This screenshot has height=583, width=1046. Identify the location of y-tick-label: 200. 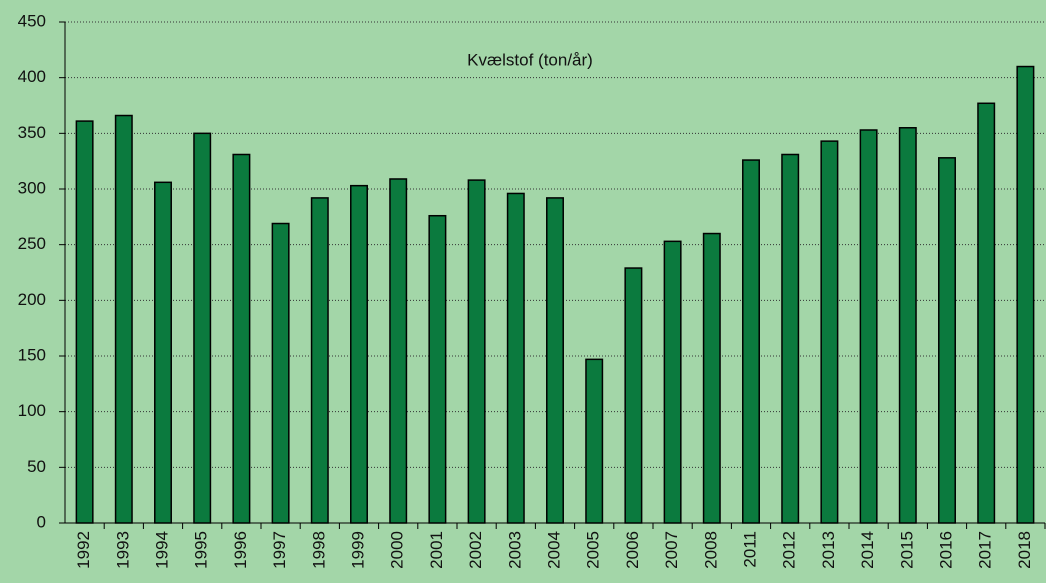
(32, 299).